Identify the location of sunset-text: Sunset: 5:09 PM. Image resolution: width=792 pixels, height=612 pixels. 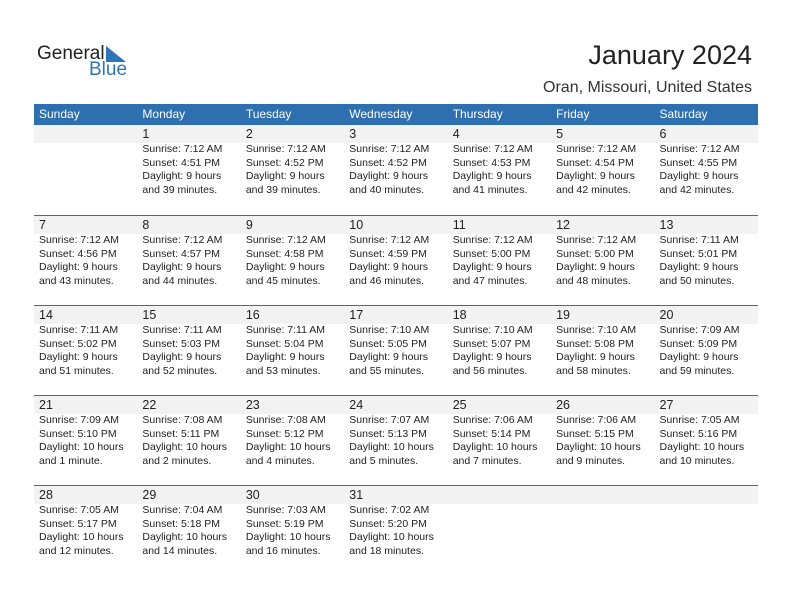
(698, 343).